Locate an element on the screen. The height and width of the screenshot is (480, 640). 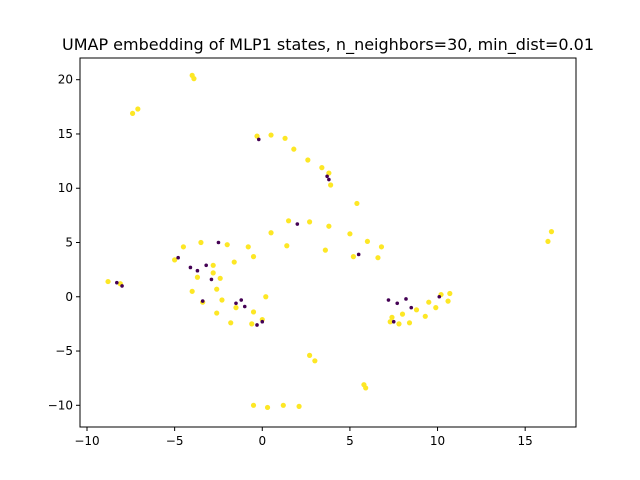
y-tick-label: −5 is located at coordinates (64, 351).